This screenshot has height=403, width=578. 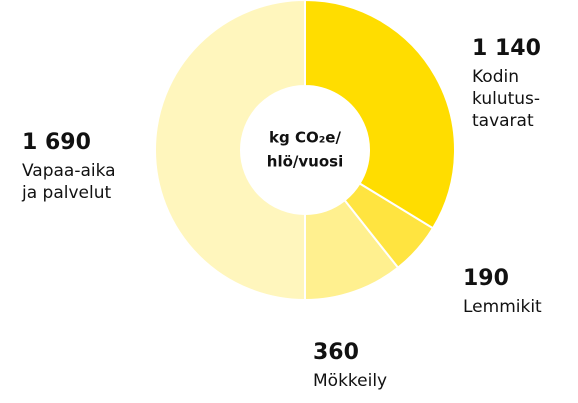 What do you see at coordinates (502, 307) in the screenshot?
I see `category-label: Lemmikit` at bounding box center [502, 307].